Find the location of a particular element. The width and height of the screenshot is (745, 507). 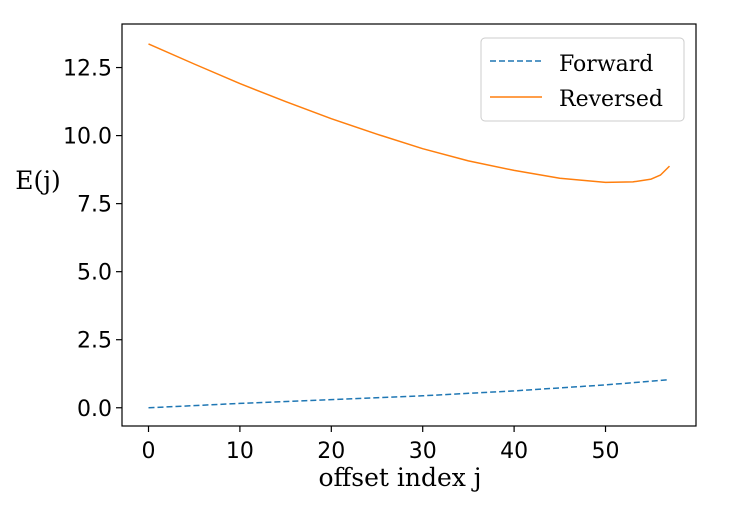

legend-label-reversed: Reversed is located at coordinates (611, 99).